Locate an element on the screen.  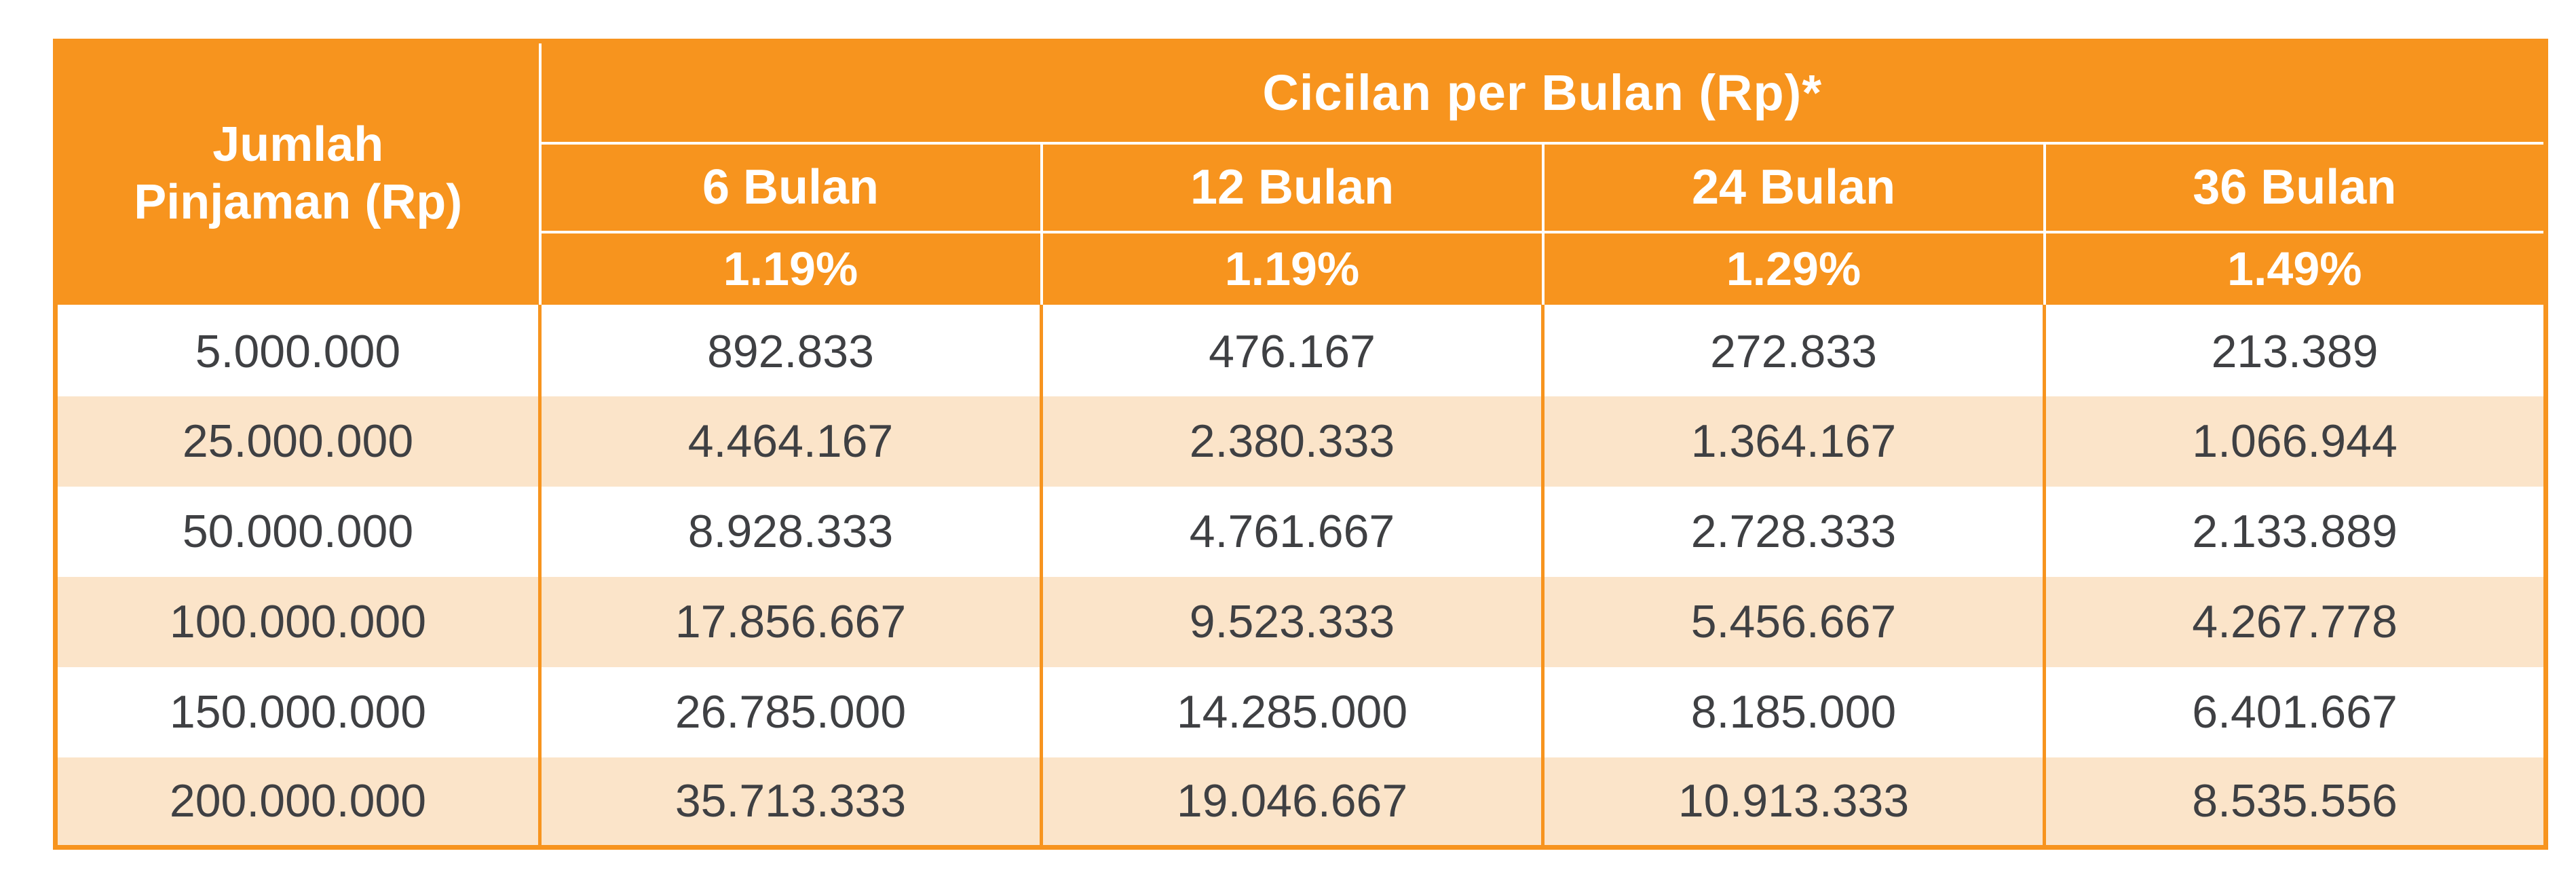
installment-cell: 10.913.333 is located at coordinates (1794, 802).